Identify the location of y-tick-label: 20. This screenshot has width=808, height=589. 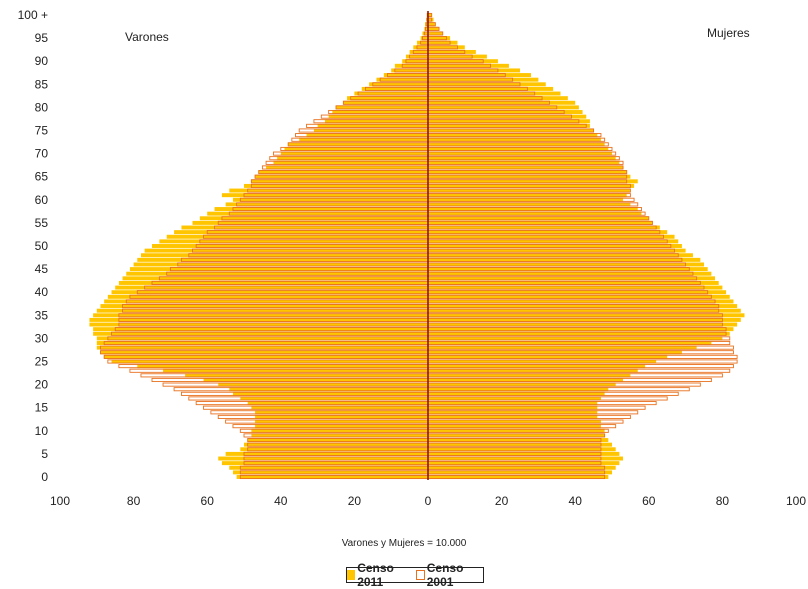
(42, 385).